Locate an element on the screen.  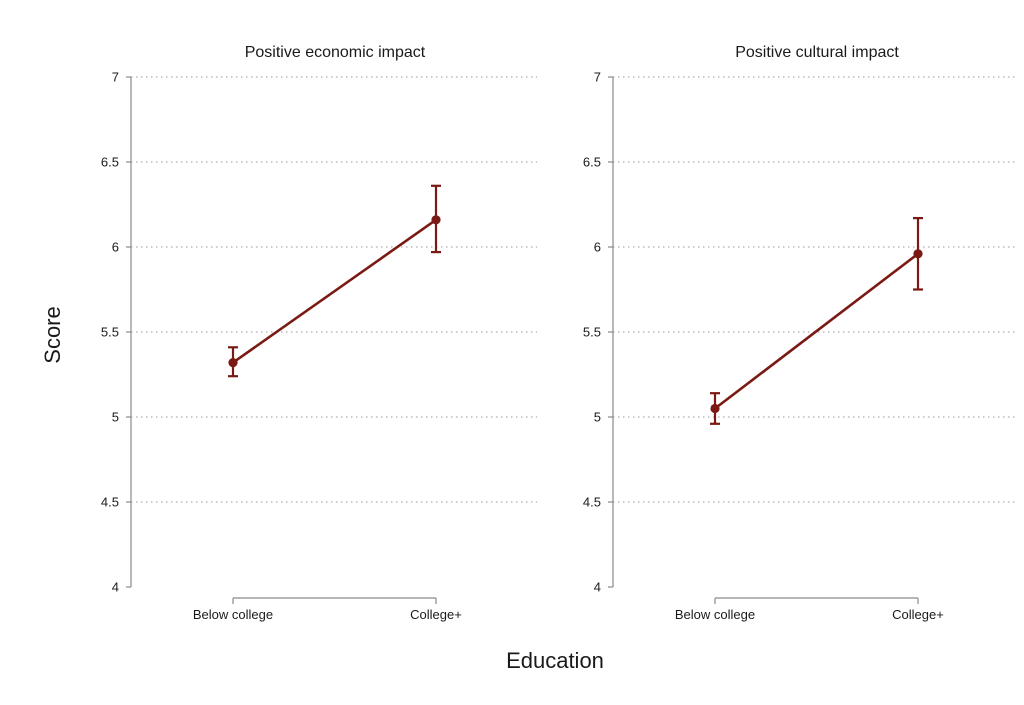
panel-title: Positive economic impact is located at coordinates (335, 52).